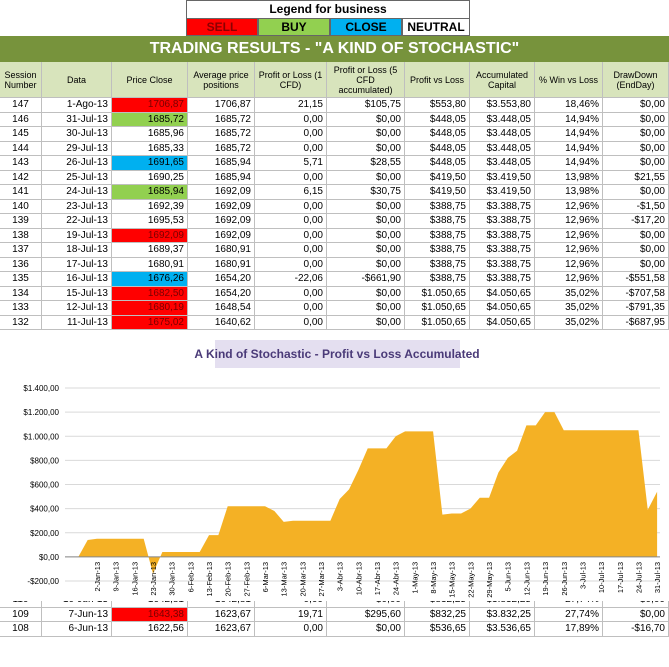 This screenshot has height=667, width=669. Describe the element at coordinates (134, 579) in the screenshot. I see `x-tick-label: 16-Jan-13` at that location.